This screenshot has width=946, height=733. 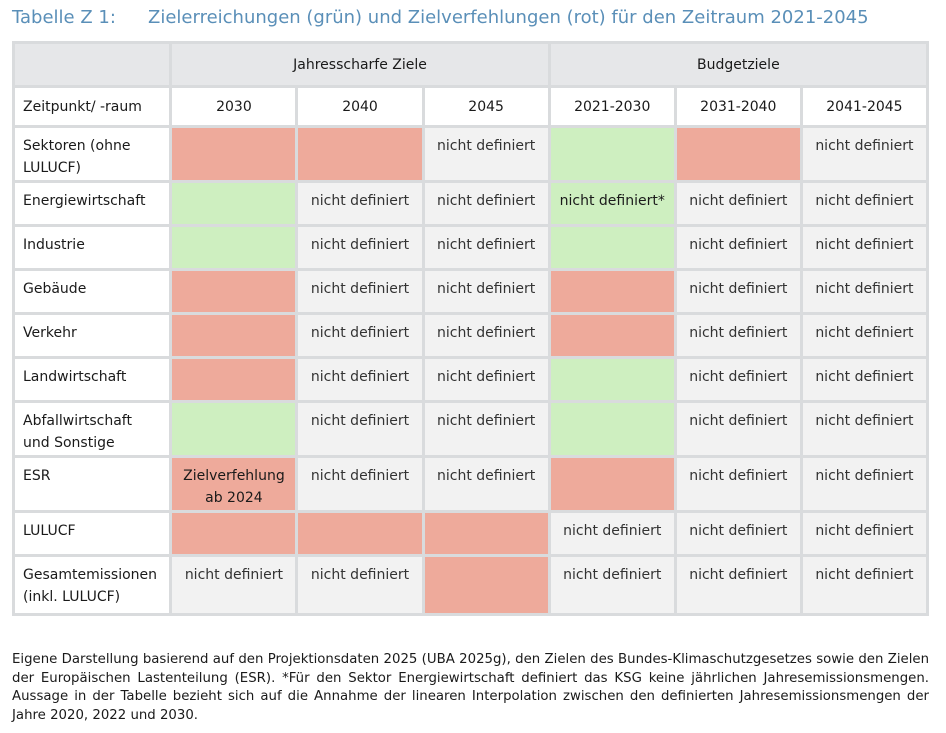 What do you see at coordinates (92, 64) in the screenshot?
I see `group-header-empty` at bounding box center [92, 64].